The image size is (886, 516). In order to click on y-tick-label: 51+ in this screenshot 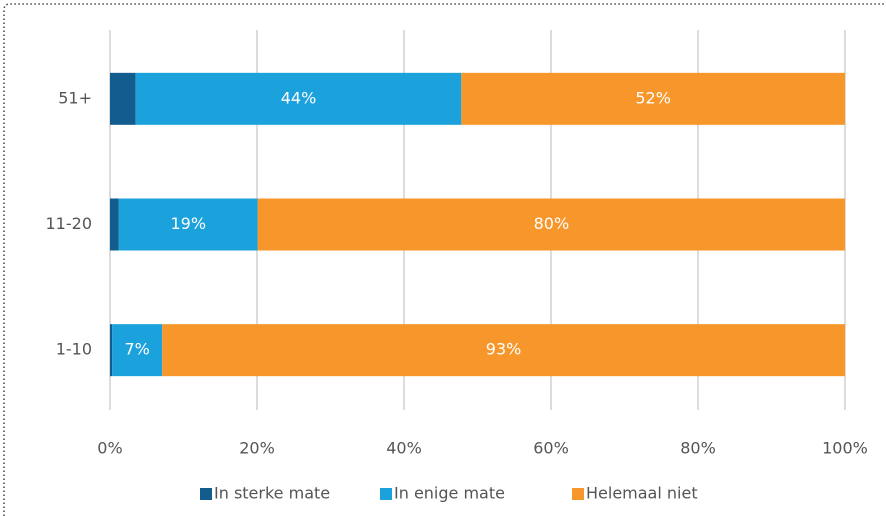, I will do `click(75, 97)`.